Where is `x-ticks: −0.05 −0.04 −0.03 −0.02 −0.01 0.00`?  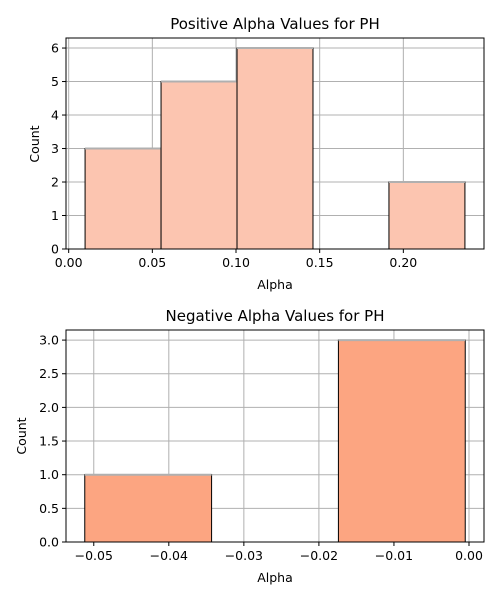 x-ticks: −0.05 −0.04 −0.03 −0.02 −0.01 0.00 is located at coordinates (279, 552).